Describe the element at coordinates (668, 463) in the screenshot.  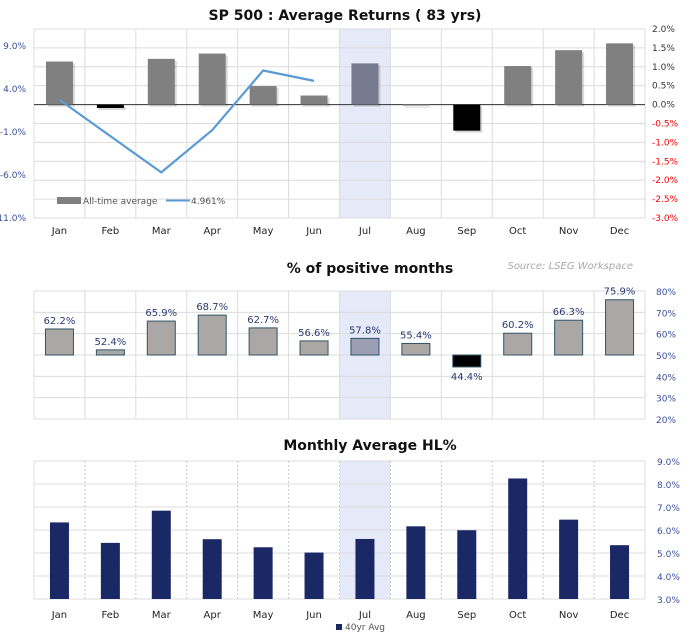
I see `right-tick-label: 9.0%` at that location.